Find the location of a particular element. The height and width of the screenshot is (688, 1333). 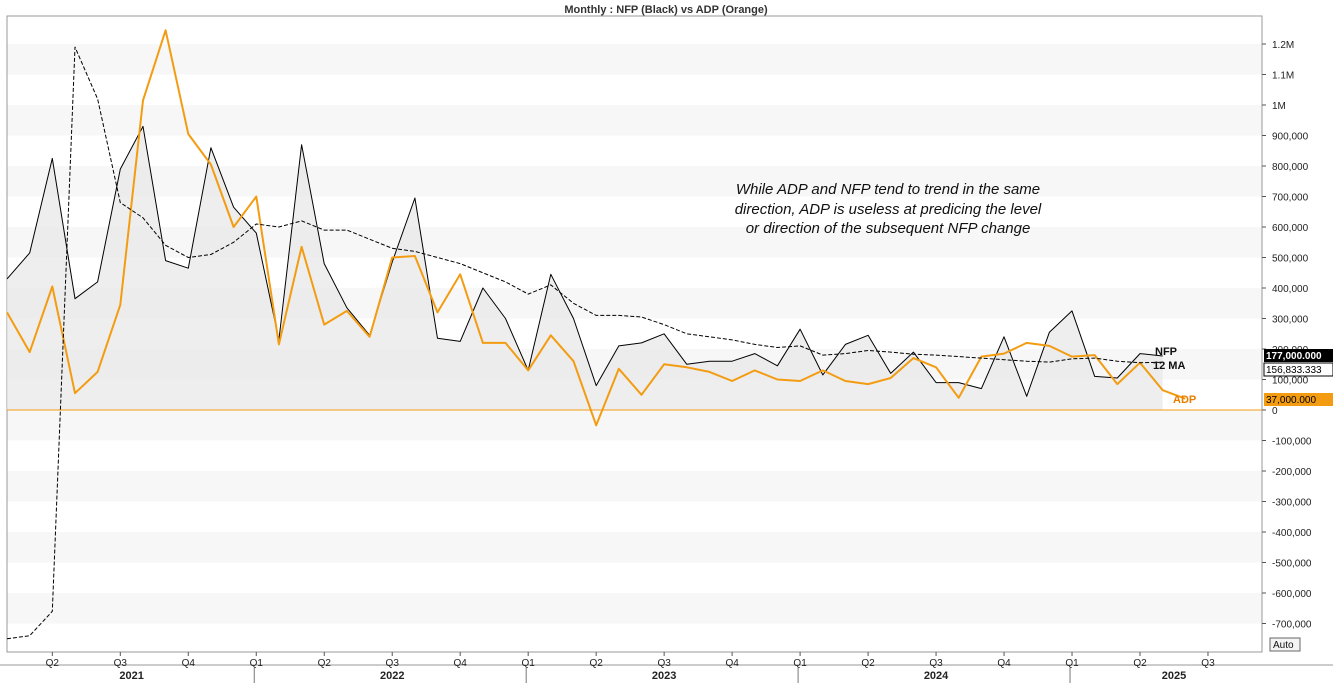

auto-button-label: Auto is located at coordinates (1283, 645).